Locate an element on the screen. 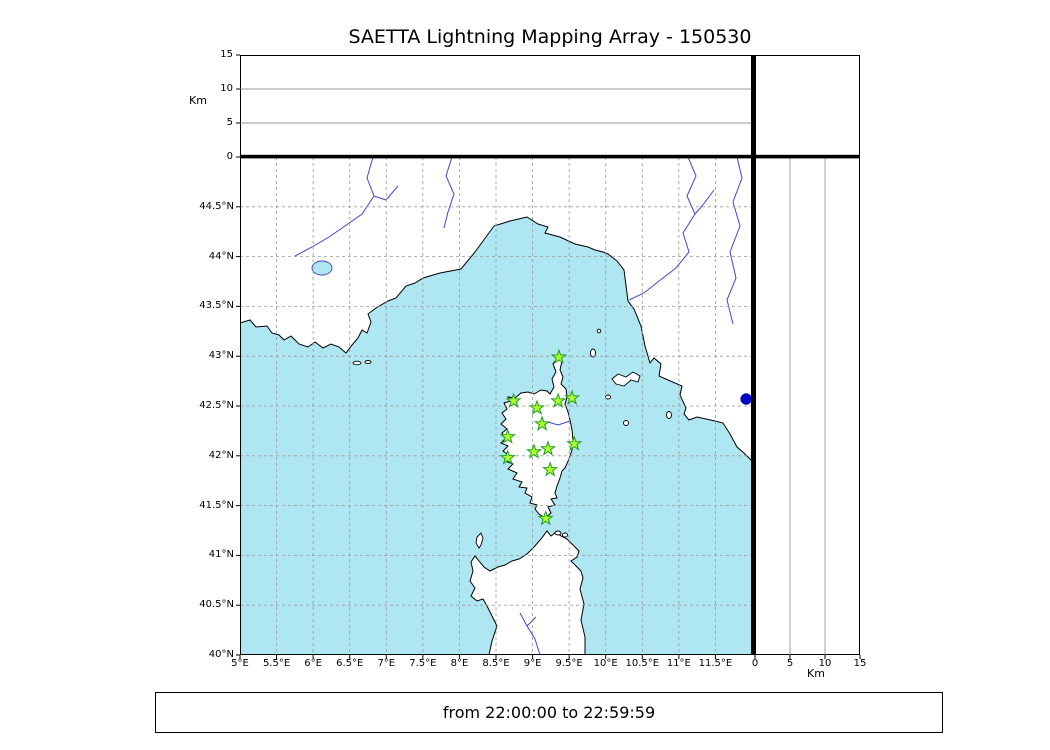 This screenshot has height=750, width=1050. alt-tick-label-bottom: 5 is located at coordinates (790, 663).